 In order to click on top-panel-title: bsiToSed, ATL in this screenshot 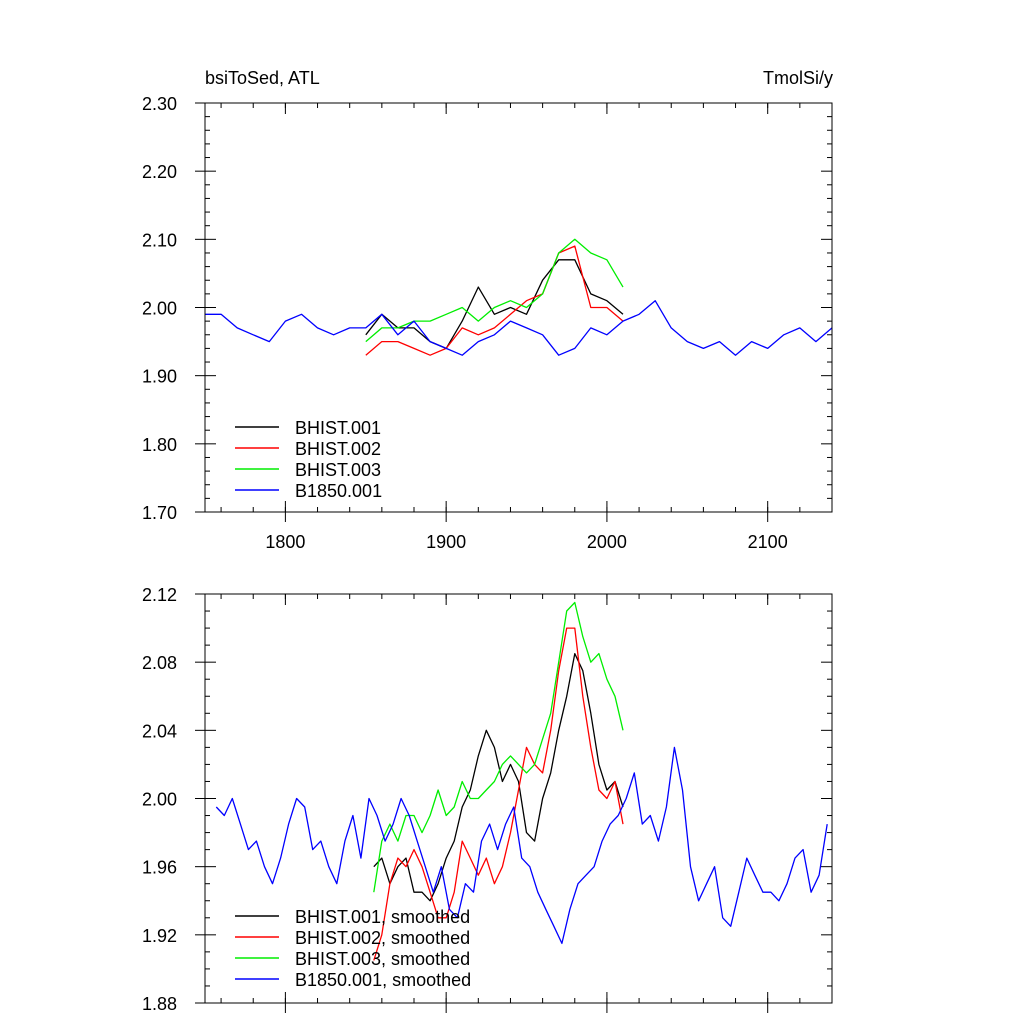, I will do `click(262, 78)`.